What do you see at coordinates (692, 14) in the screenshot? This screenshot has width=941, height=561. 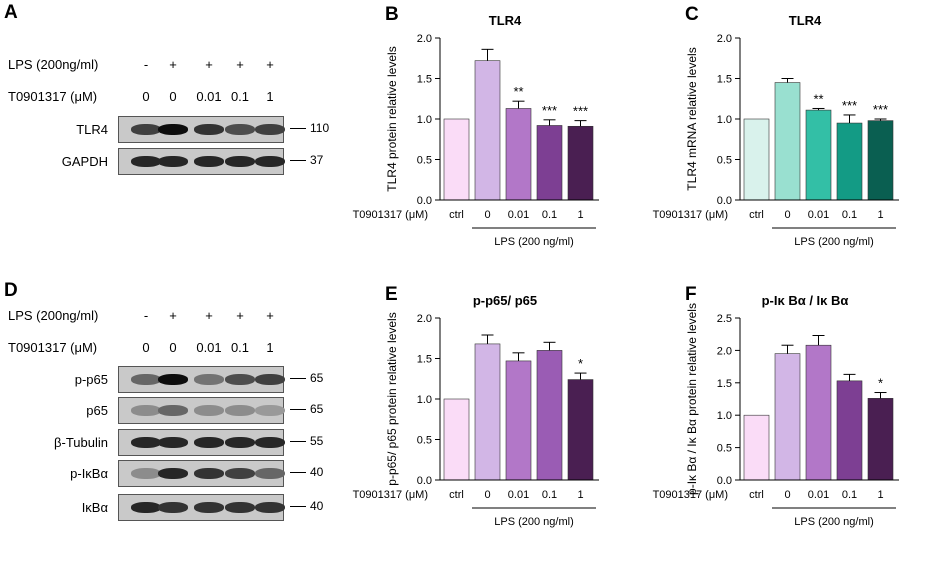 I see `panel-letter: C` at bounding box center [692, 14].